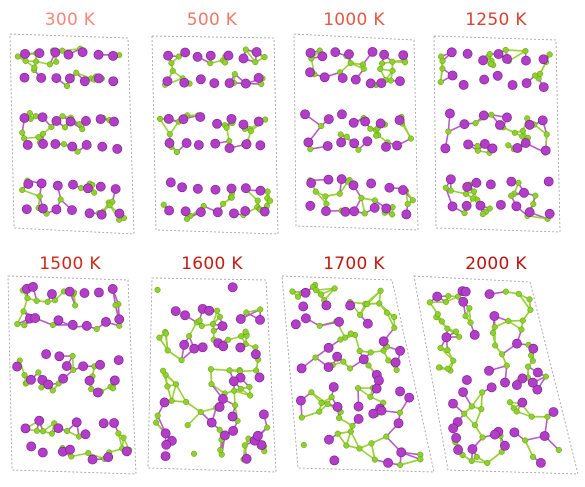 Image resolution: width=585 pixels, height=487 pixels. Describe the element at coordinates (72, 375) in the screenshot. I see `structure-panel` at that location.